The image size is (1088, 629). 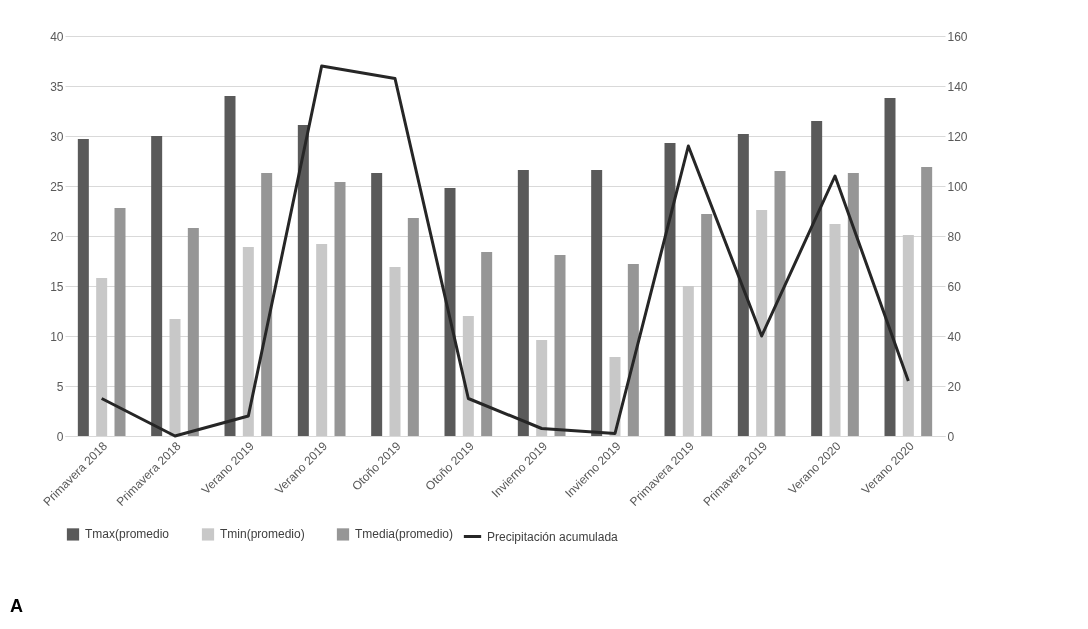 What do you see at coordinates (951, 436) in the screenshot?
I see `y2-tick-label: 0` at bounding box center [951, 436].